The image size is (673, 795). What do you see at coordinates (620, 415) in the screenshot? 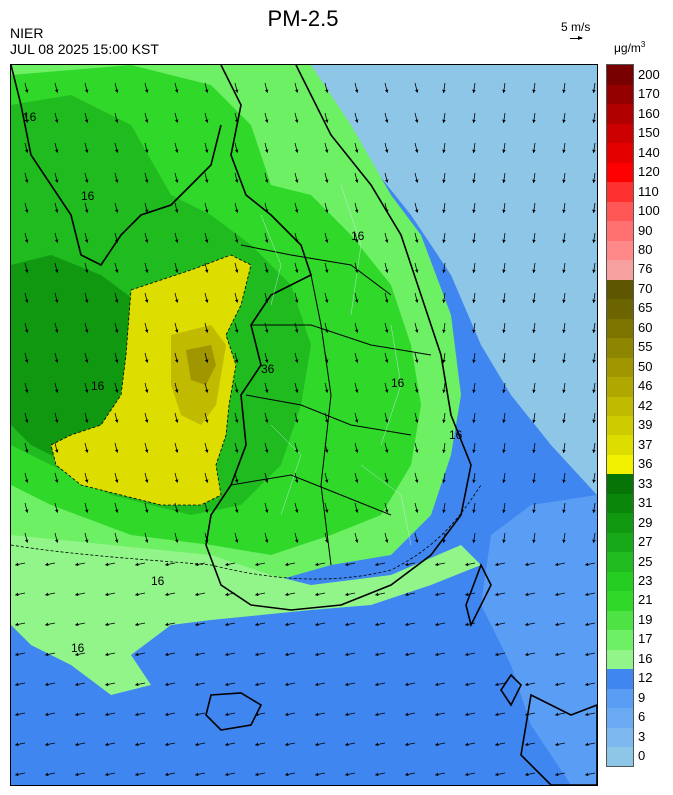
I see `colorbar` at bounding box center [620, 415].